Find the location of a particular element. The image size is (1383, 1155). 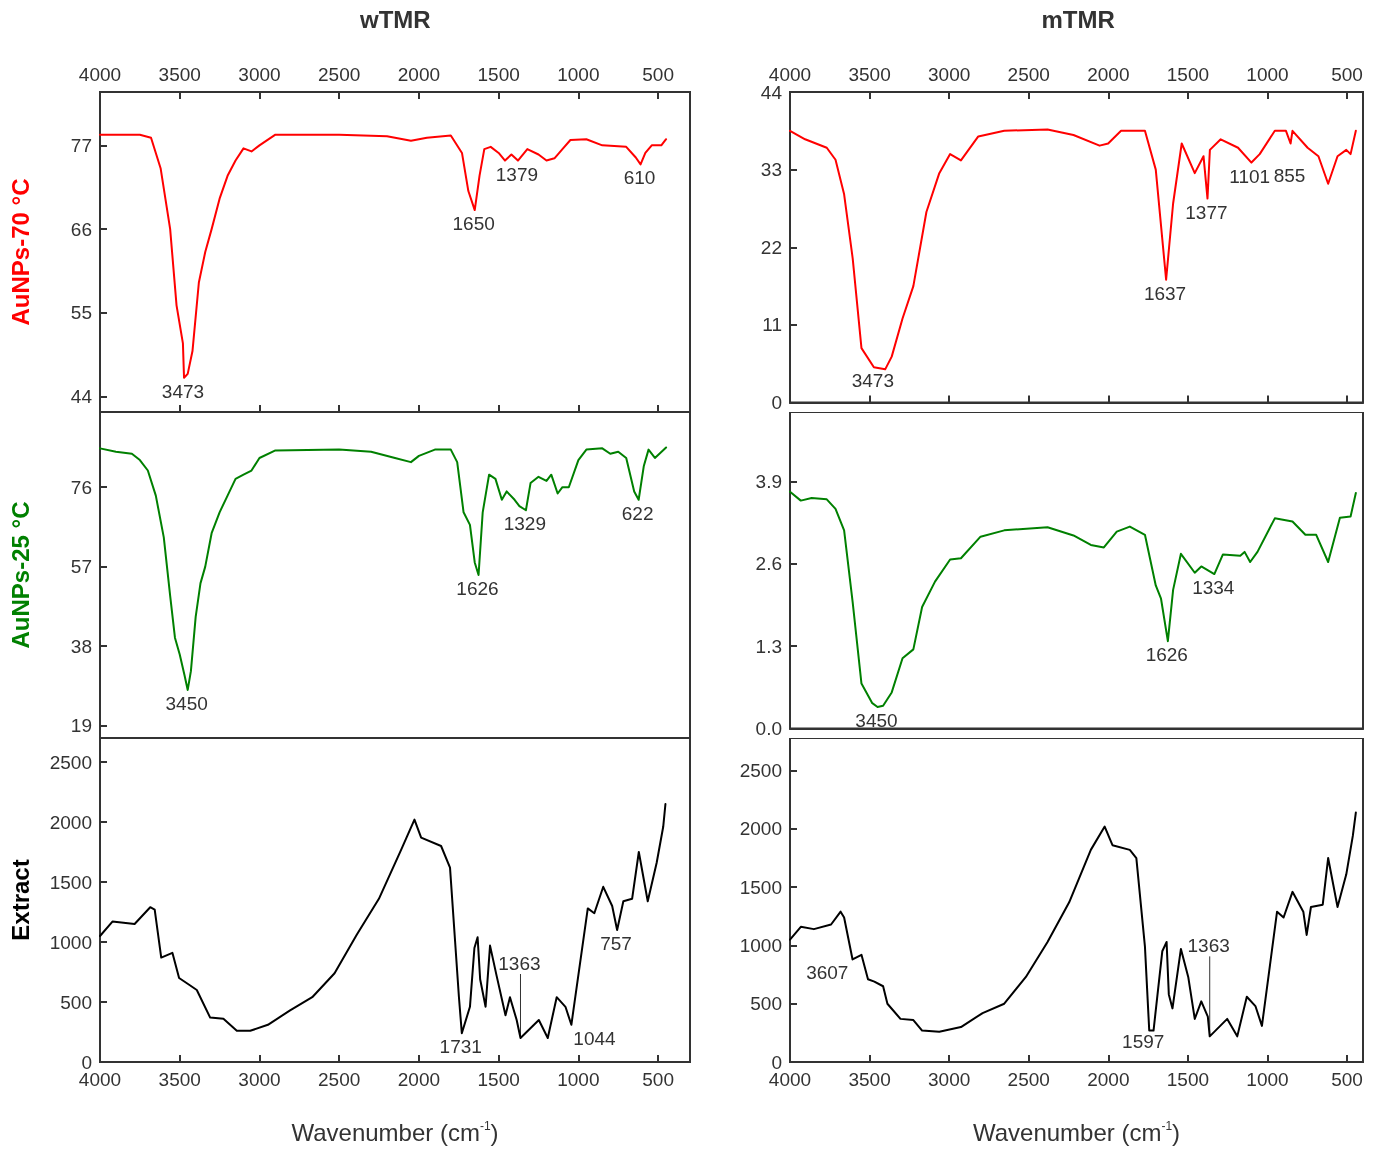

annotation: 1334 is located at coordinates (1213, 588).